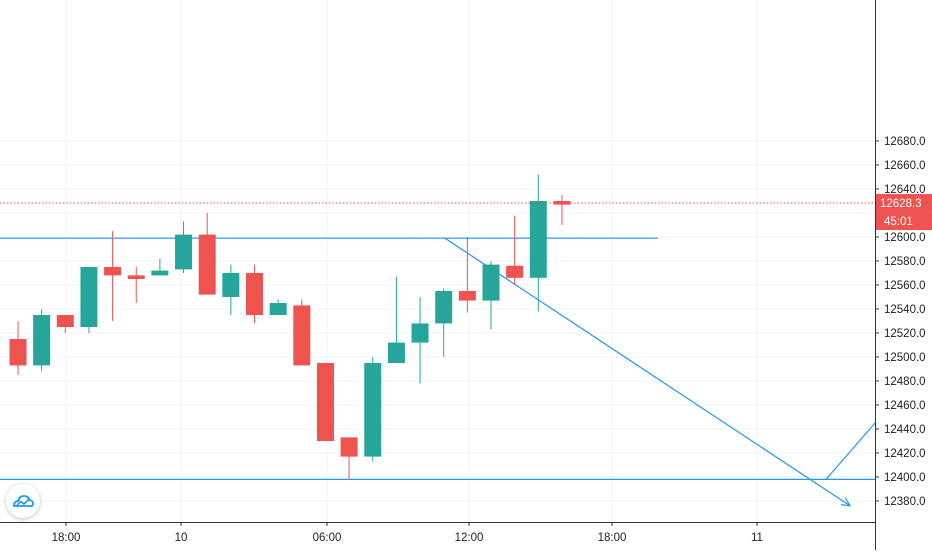 The width and height of the screenshot is (932, 555). What do you see at coordinates (905, 406) in the screenshot?
I see `y-tick-label: 12460.0` at bounding box center [905, 406].